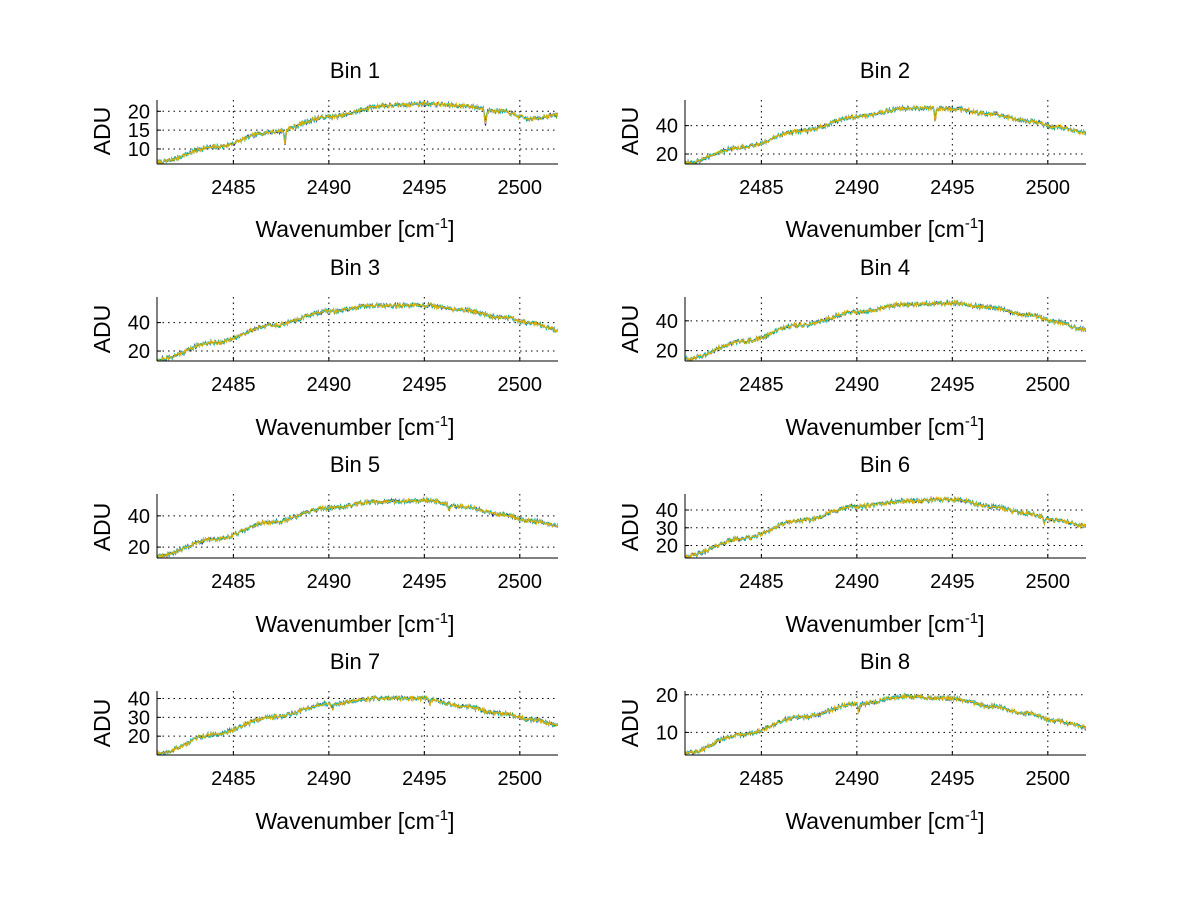  Describe the element at coordinates (885, 464) in the screenshot. I see `panel-title: Bin 6` at that location.